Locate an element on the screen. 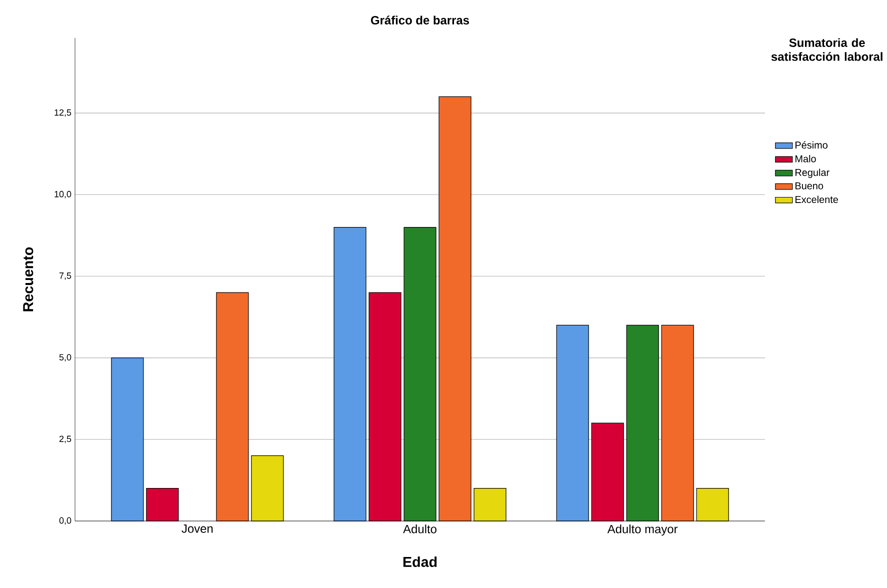 Image resolution: width=887 pixels, height=588 pixels. x-tick-label: Adulto mayor is located at coordinates (642, 530).